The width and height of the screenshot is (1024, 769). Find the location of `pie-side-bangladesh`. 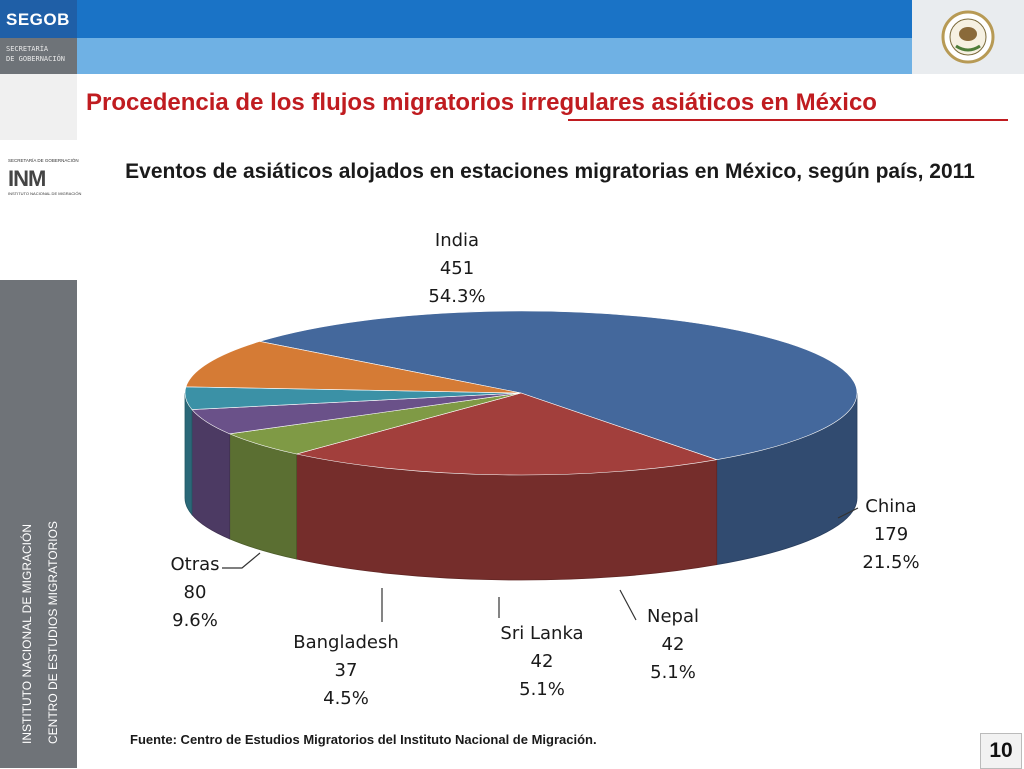

pie-side-bangladesh is located at coordinates (188, 454).